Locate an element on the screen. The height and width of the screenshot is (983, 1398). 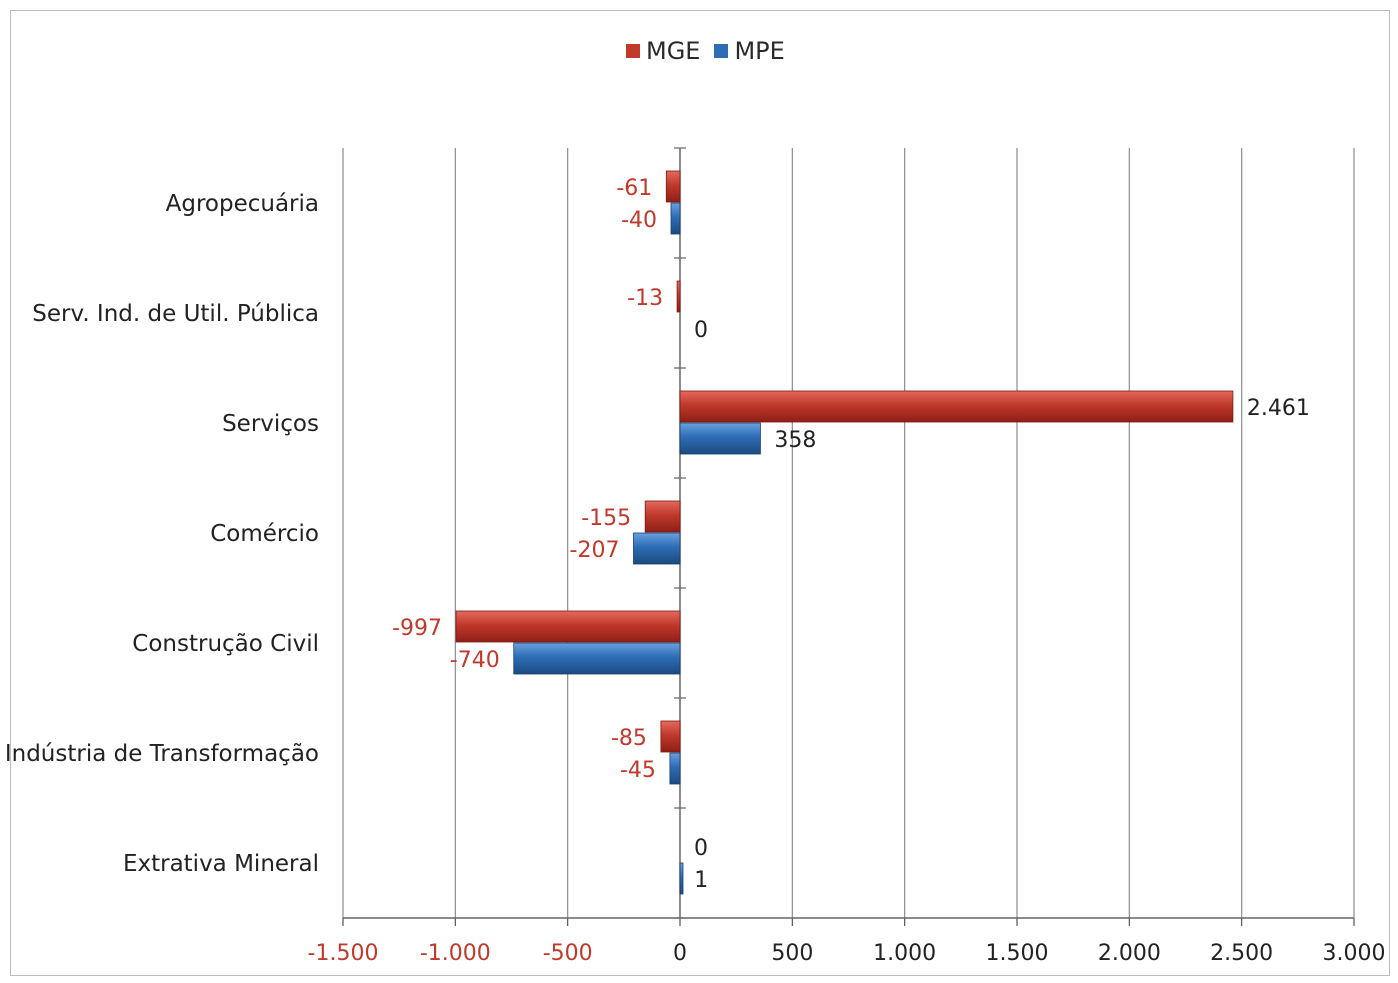
legend-item-mge: MGE is located at coordinates (663, 51).